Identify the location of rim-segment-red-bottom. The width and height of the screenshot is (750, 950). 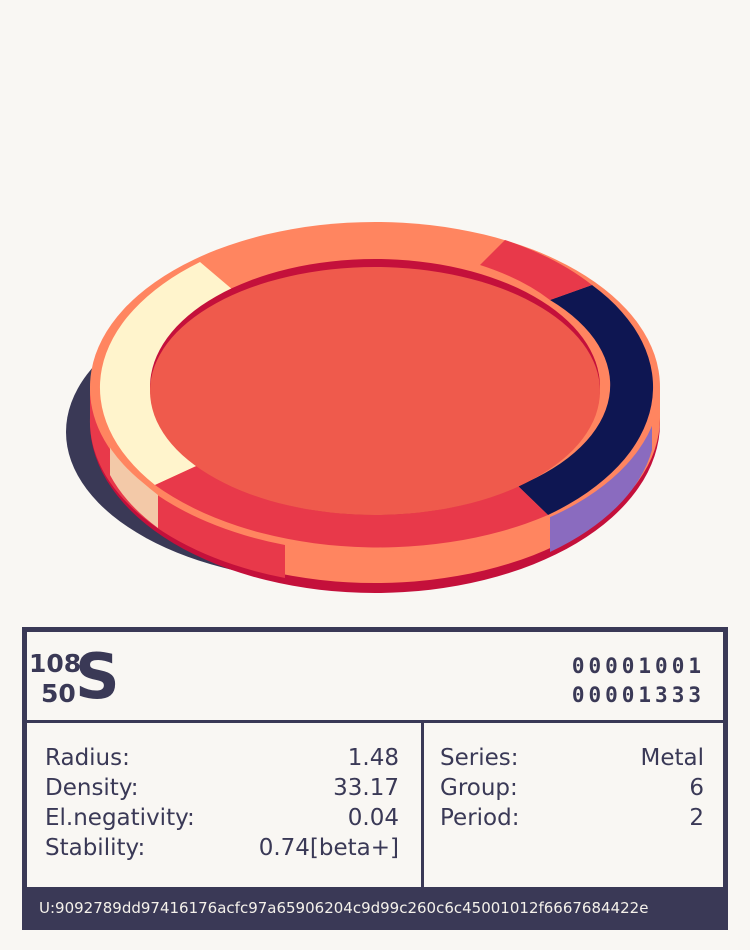
(351, 505).